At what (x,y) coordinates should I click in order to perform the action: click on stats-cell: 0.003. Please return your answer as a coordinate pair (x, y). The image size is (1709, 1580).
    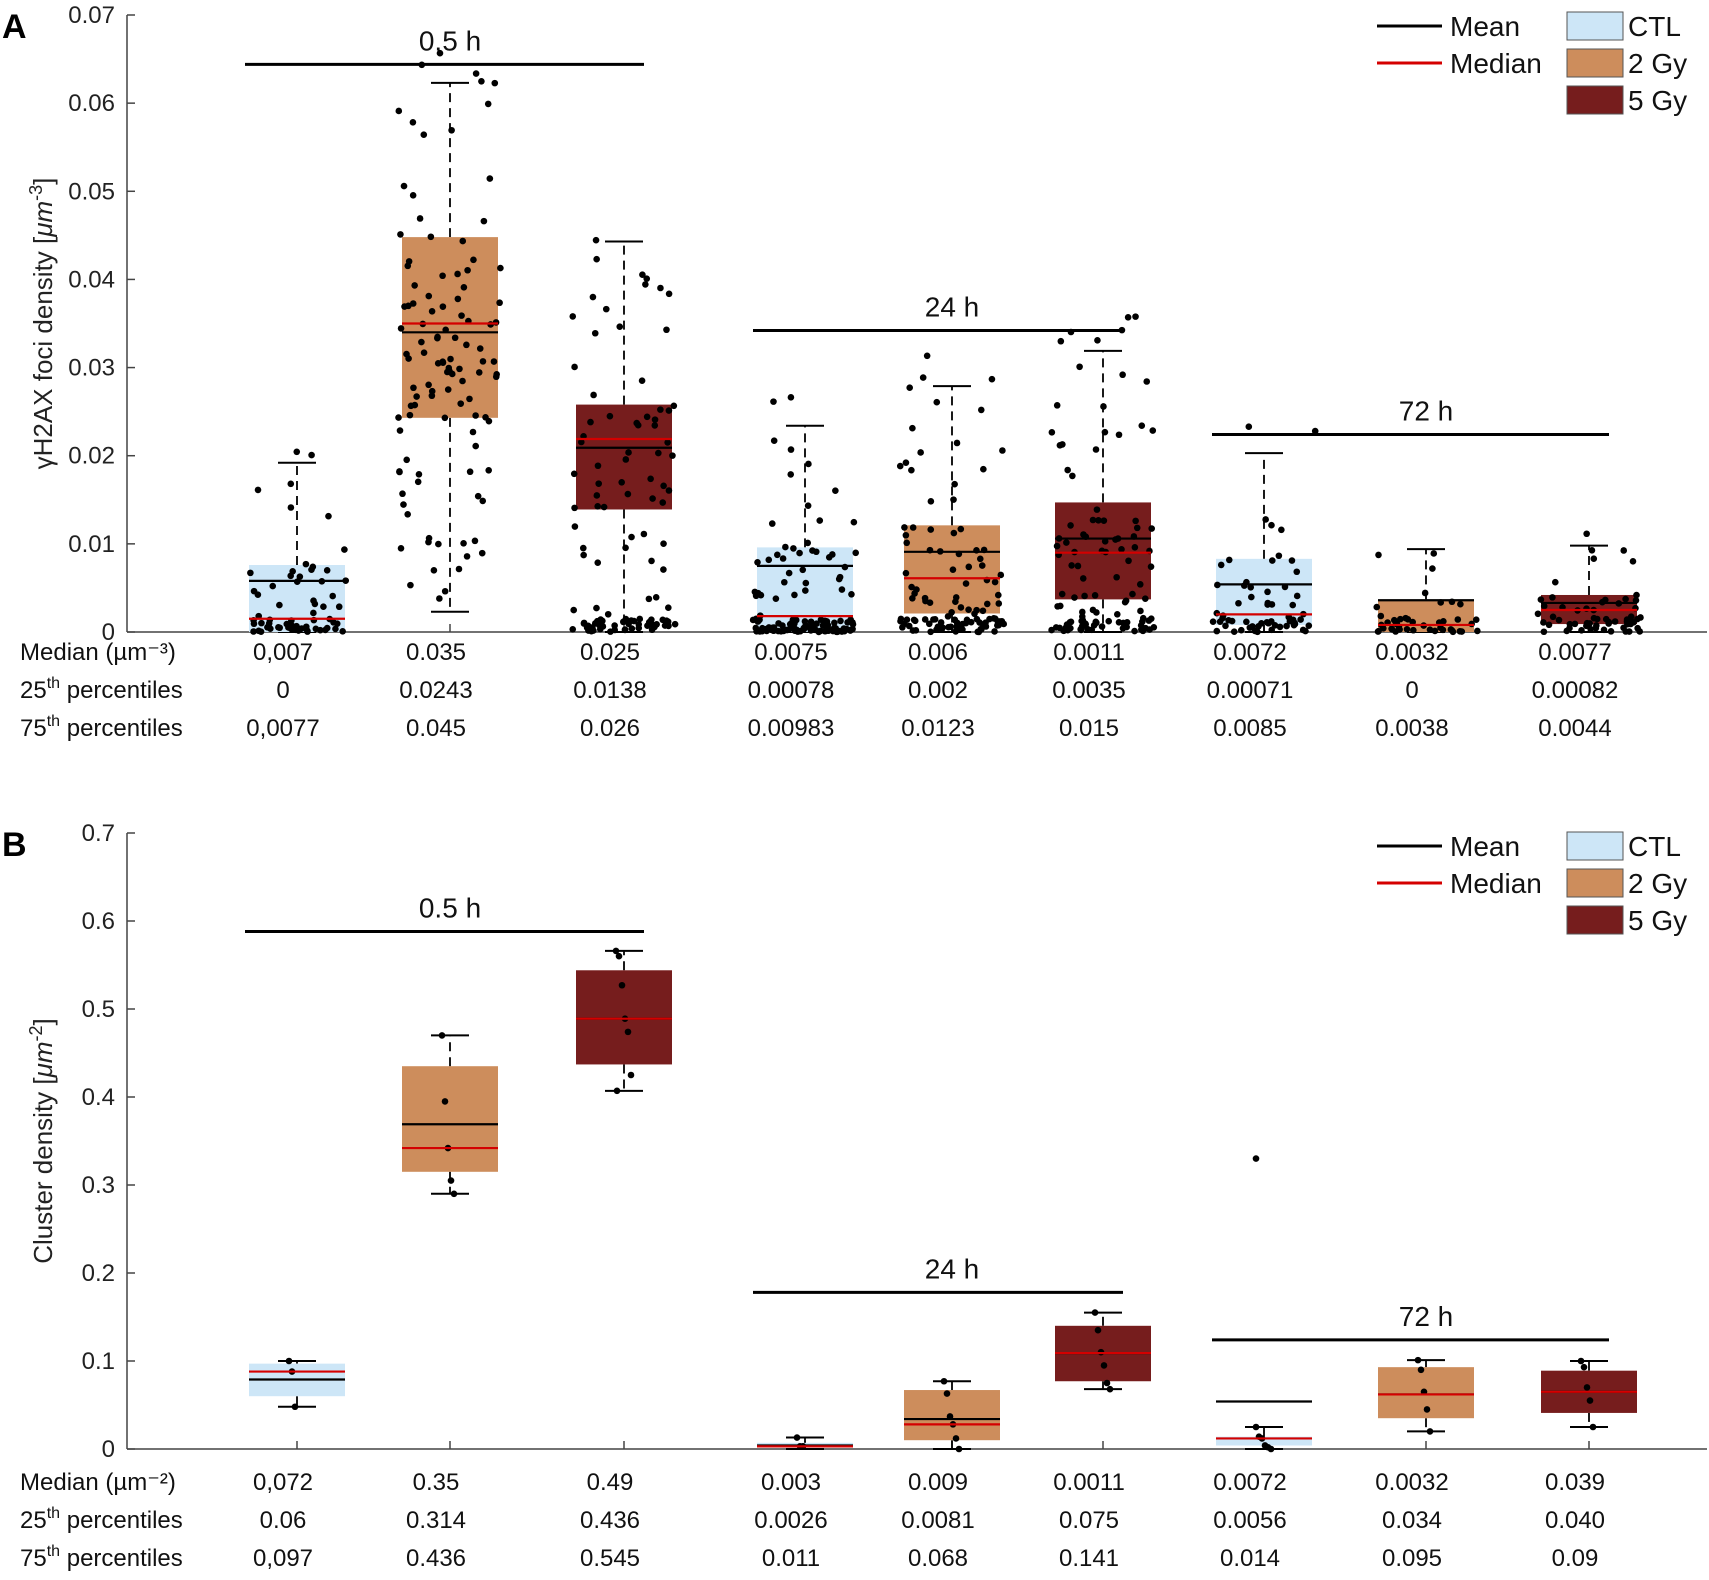
    Looking at the image, I should click on (791, 1482).